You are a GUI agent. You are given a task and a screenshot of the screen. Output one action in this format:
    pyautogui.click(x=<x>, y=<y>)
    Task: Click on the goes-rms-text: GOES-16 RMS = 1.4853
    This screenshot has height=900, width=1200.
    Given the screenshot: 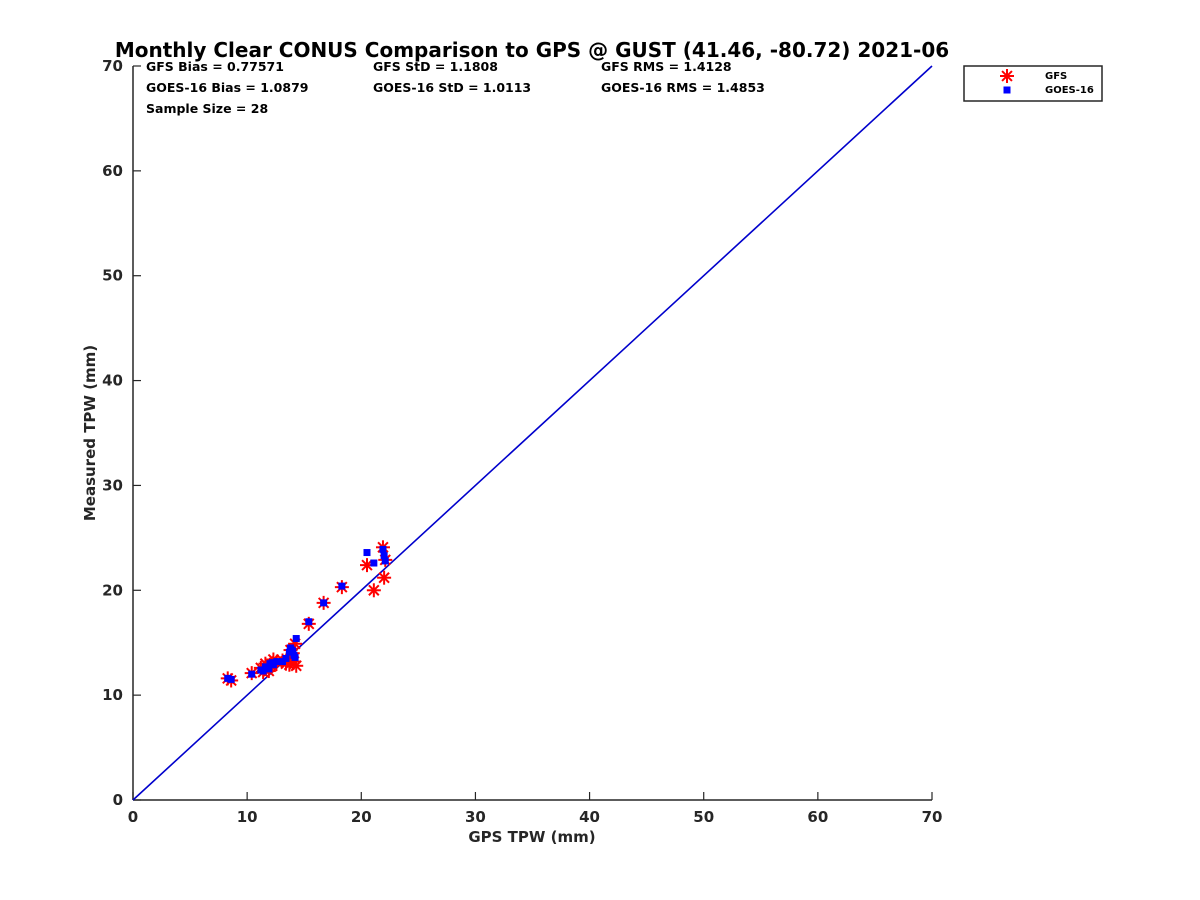 What is the action you would take?
    pyautogui.click(x=683, y=87)
    